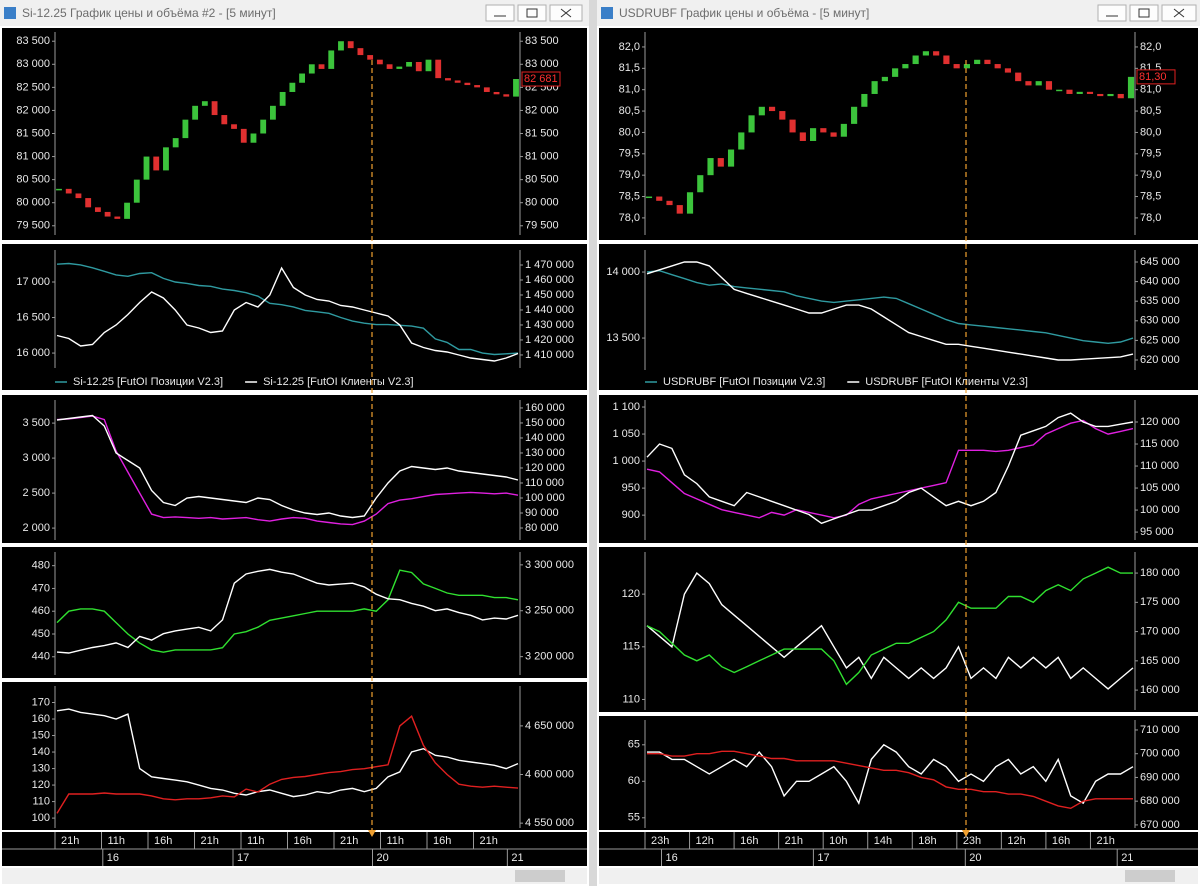  Describe the element at coordinates (631, 515) in the screenshot. I see `y-tick-label: 900` at that location.